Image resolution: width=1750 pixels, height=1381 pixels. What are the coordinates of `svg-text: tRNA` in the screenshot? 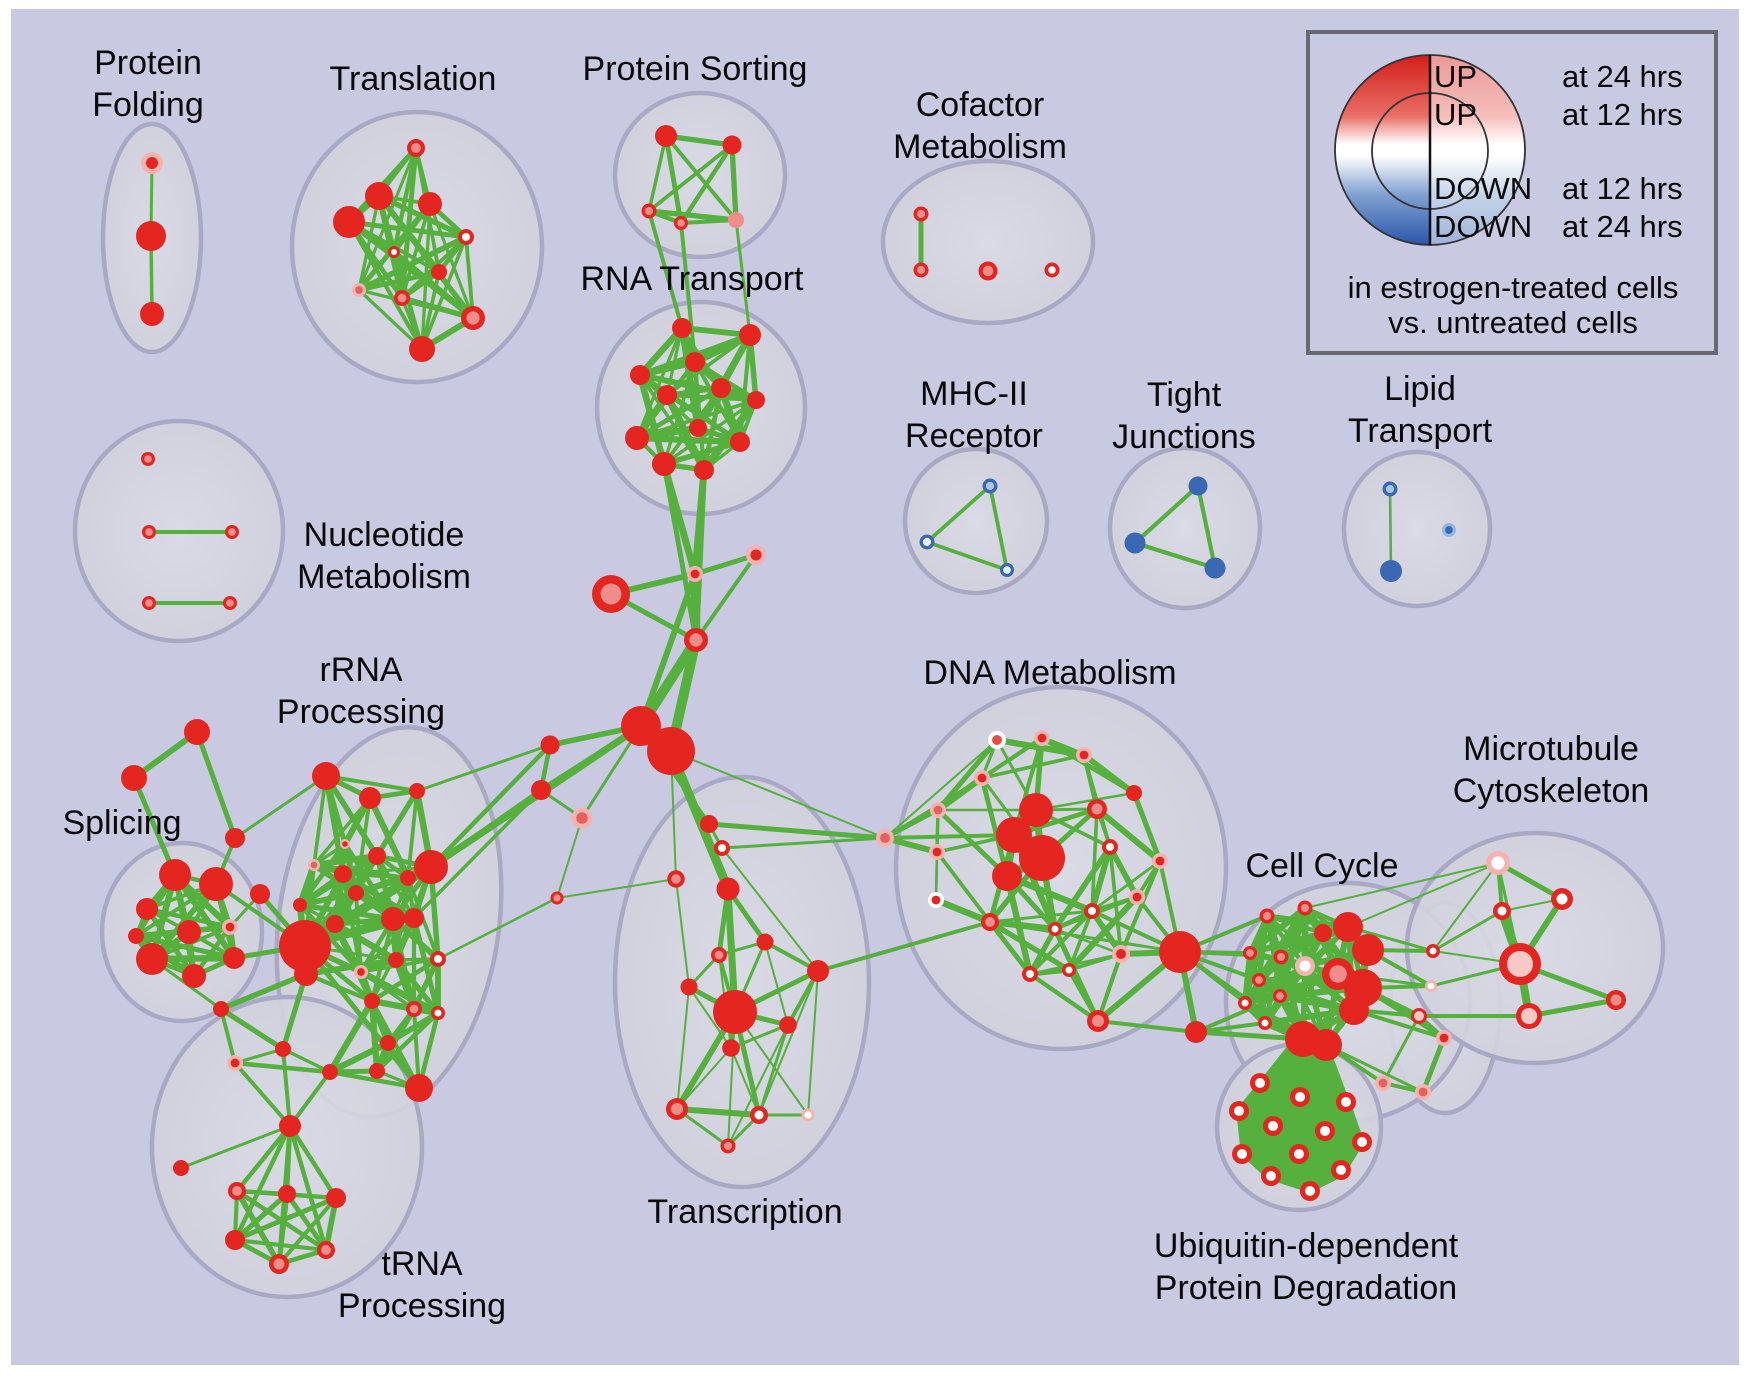 It's located at (422, 1264).